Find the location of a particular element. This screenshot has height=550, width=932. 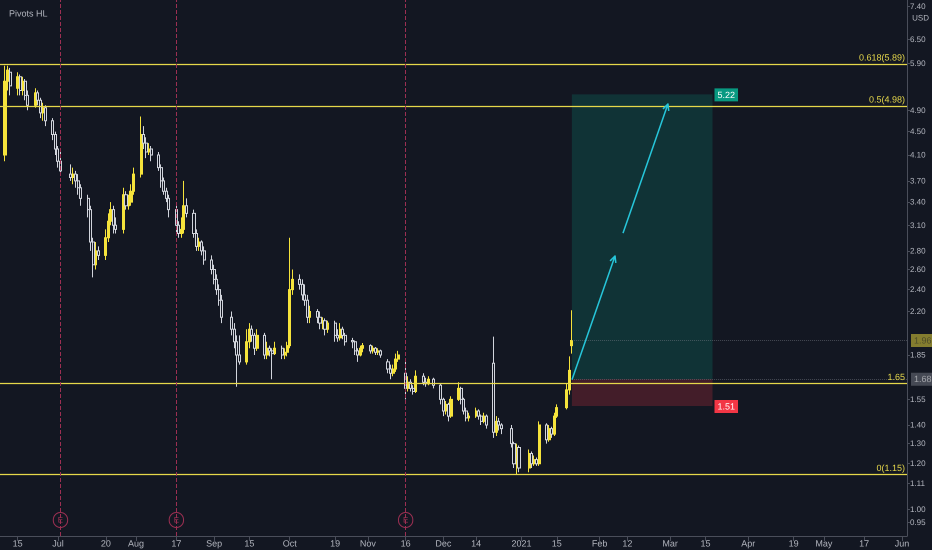

x-tick-label: Apr is located at coordinates (748, 543).